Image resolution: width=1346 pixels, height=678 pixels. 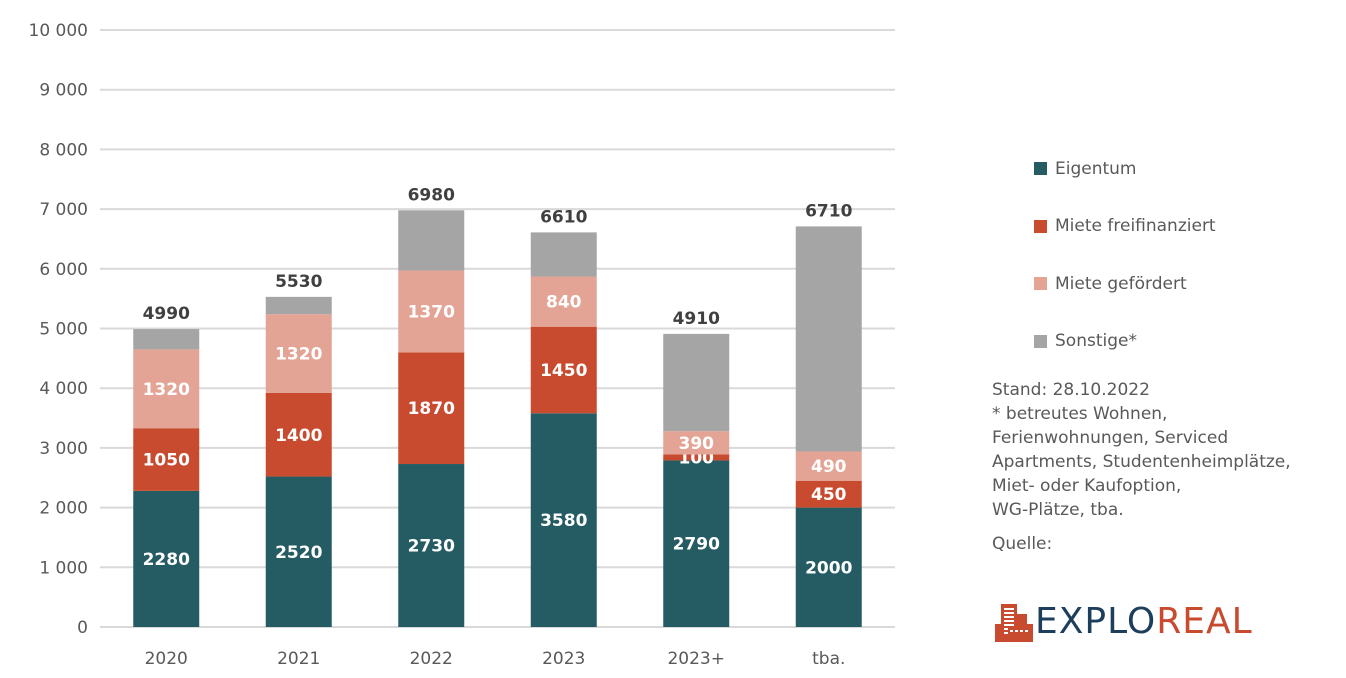 I want to click on segment-value-label: 1870, so click(x=431, y=409).